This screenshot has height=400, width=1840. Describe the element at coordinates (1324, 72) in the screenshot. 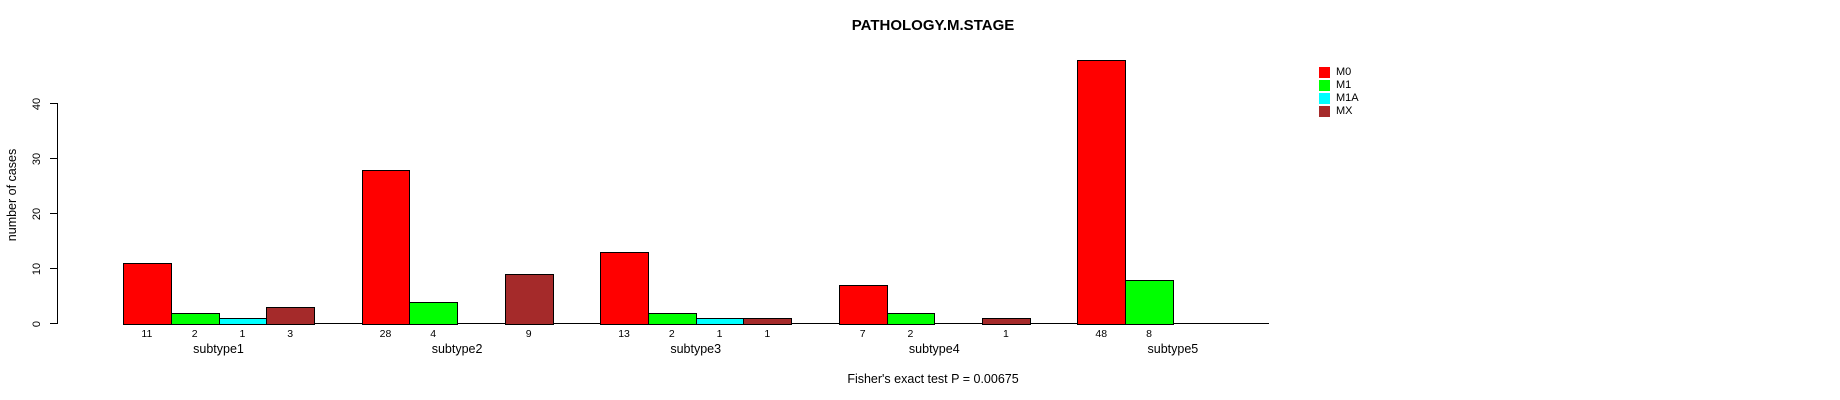

I see `legend-swatch-M0` at that location.